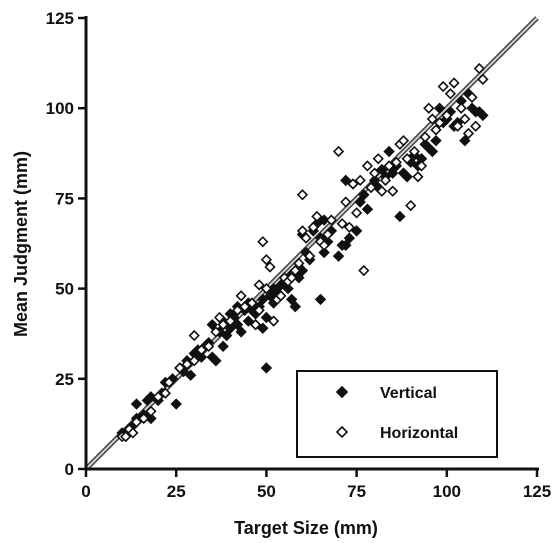 The width and height of the screenshot is (554, 543). I want to click on x-tick-label: 0, so click(85, 491).